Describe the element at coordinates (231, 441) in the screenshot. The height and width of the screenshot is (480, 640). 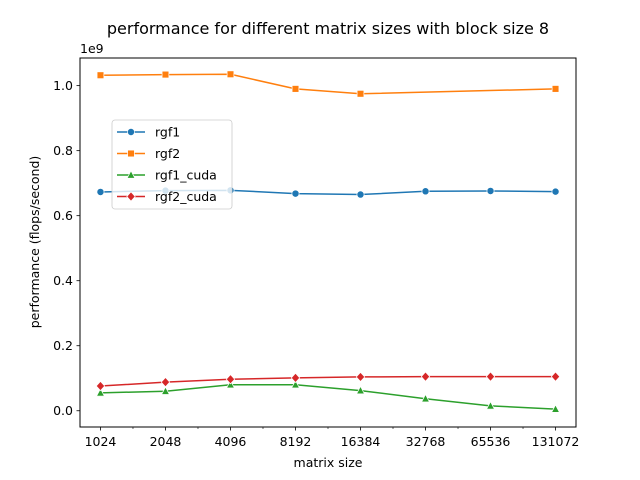
I see `x-tick-label: 4096` at that location.